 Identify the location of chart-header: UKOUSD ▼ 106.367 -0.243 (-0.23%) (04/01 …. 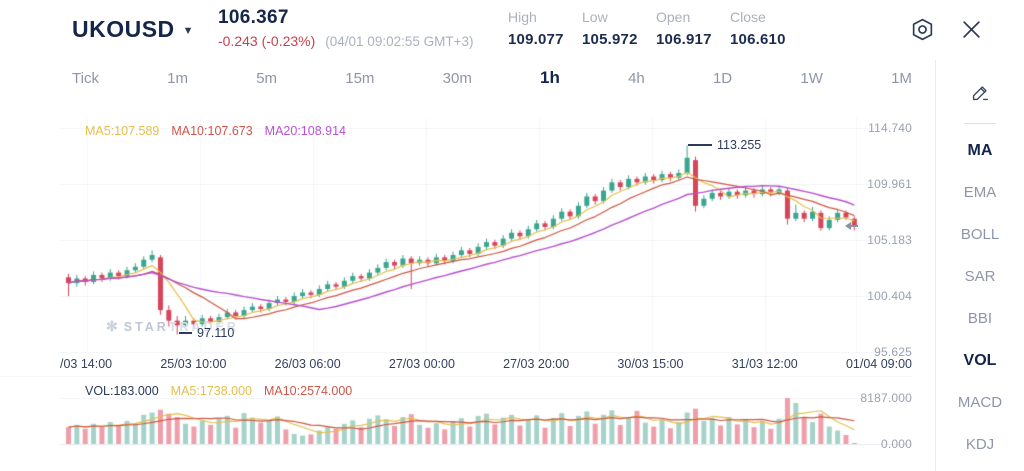
(512, 30).